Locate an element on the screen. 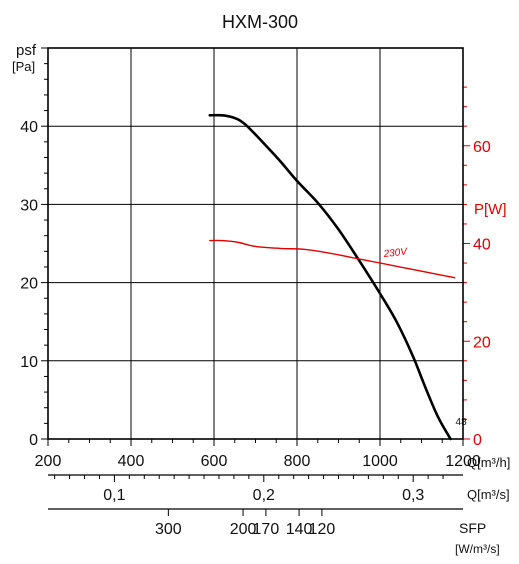  x-tick-label: 1000 is located at coordinates (380, 461).